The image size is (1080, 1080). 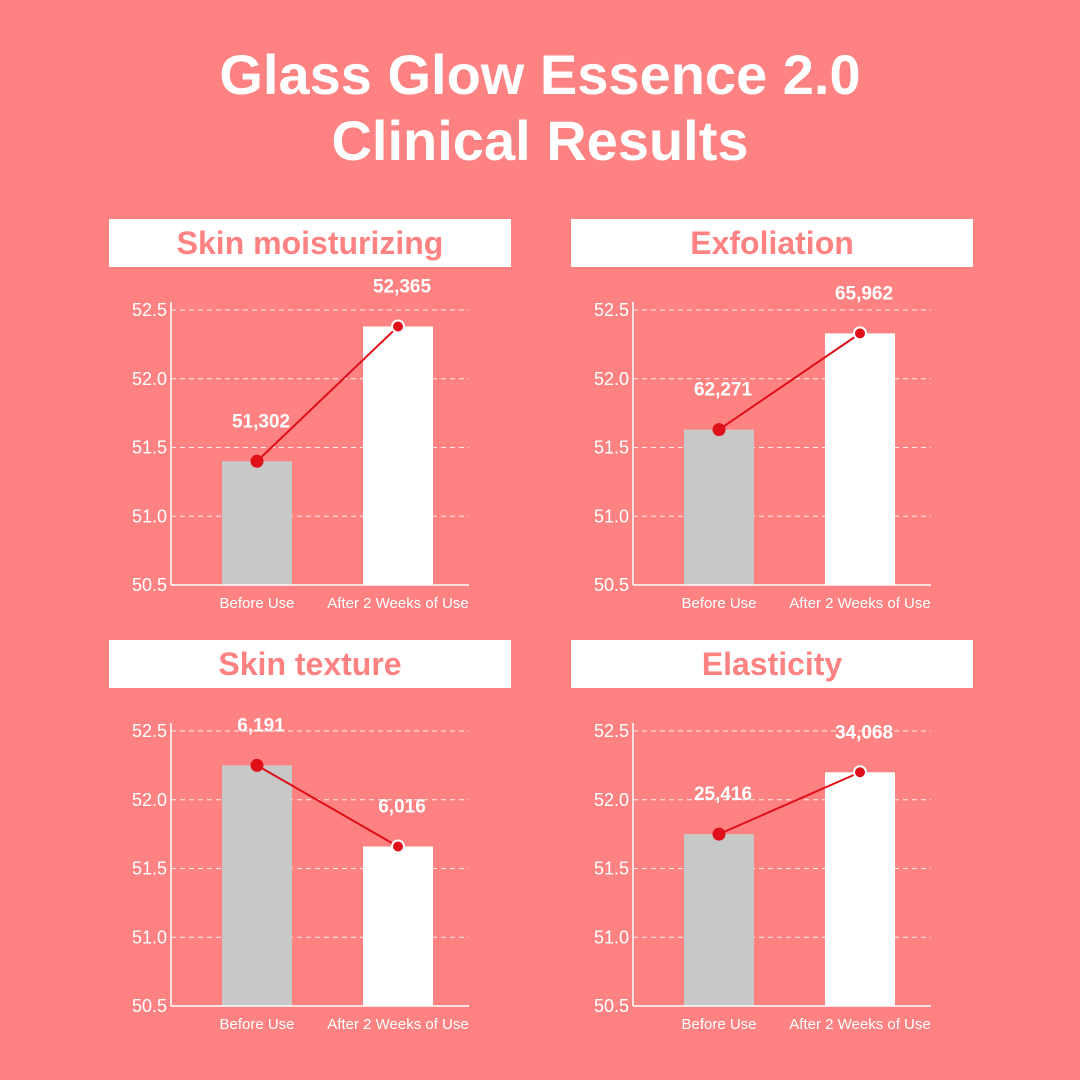 I want to click on panel-title: Skin texture, so click(x=310, y=664).